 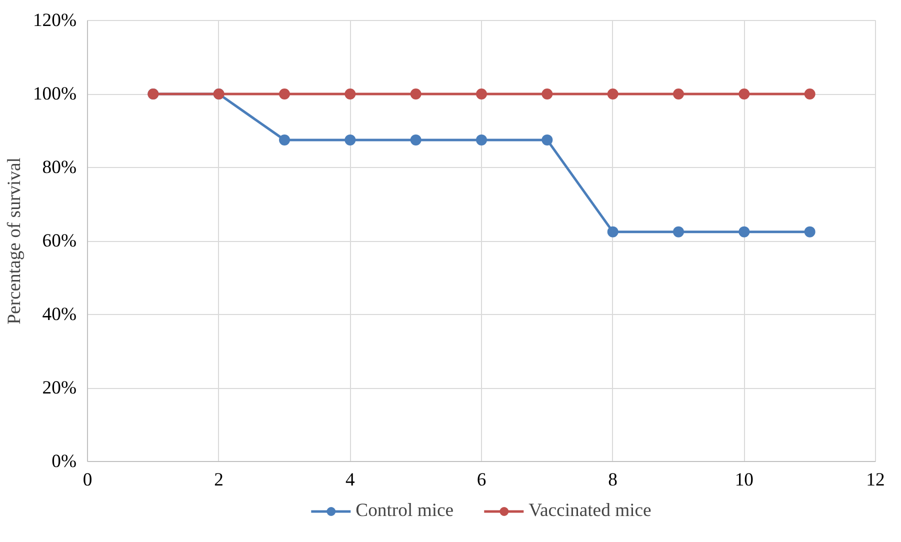 What do you see at coordinates (613, 480) in the screenshot?
I see `x-tick-label: 8` at bounding box center [613, 480].